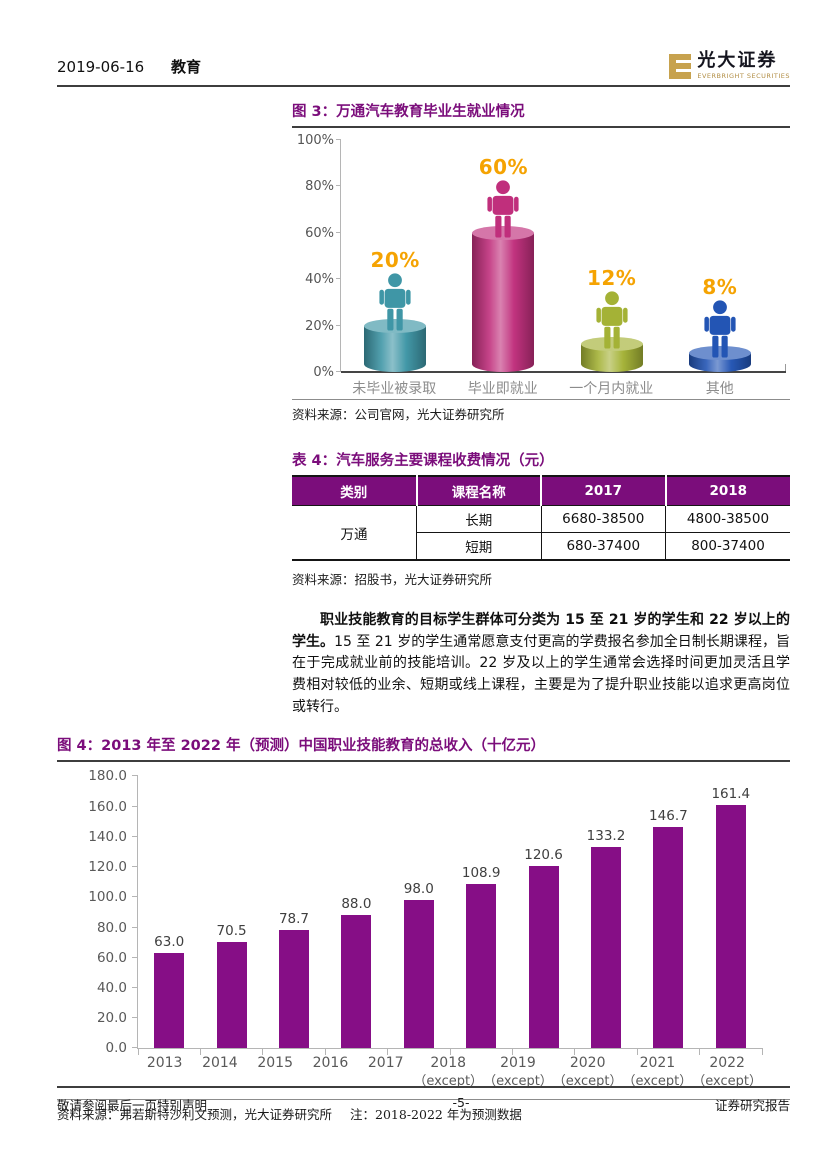  Describe the element at coordinates (611, 278) in the screenshot. I see `bar-value-label: 12%` at that location.